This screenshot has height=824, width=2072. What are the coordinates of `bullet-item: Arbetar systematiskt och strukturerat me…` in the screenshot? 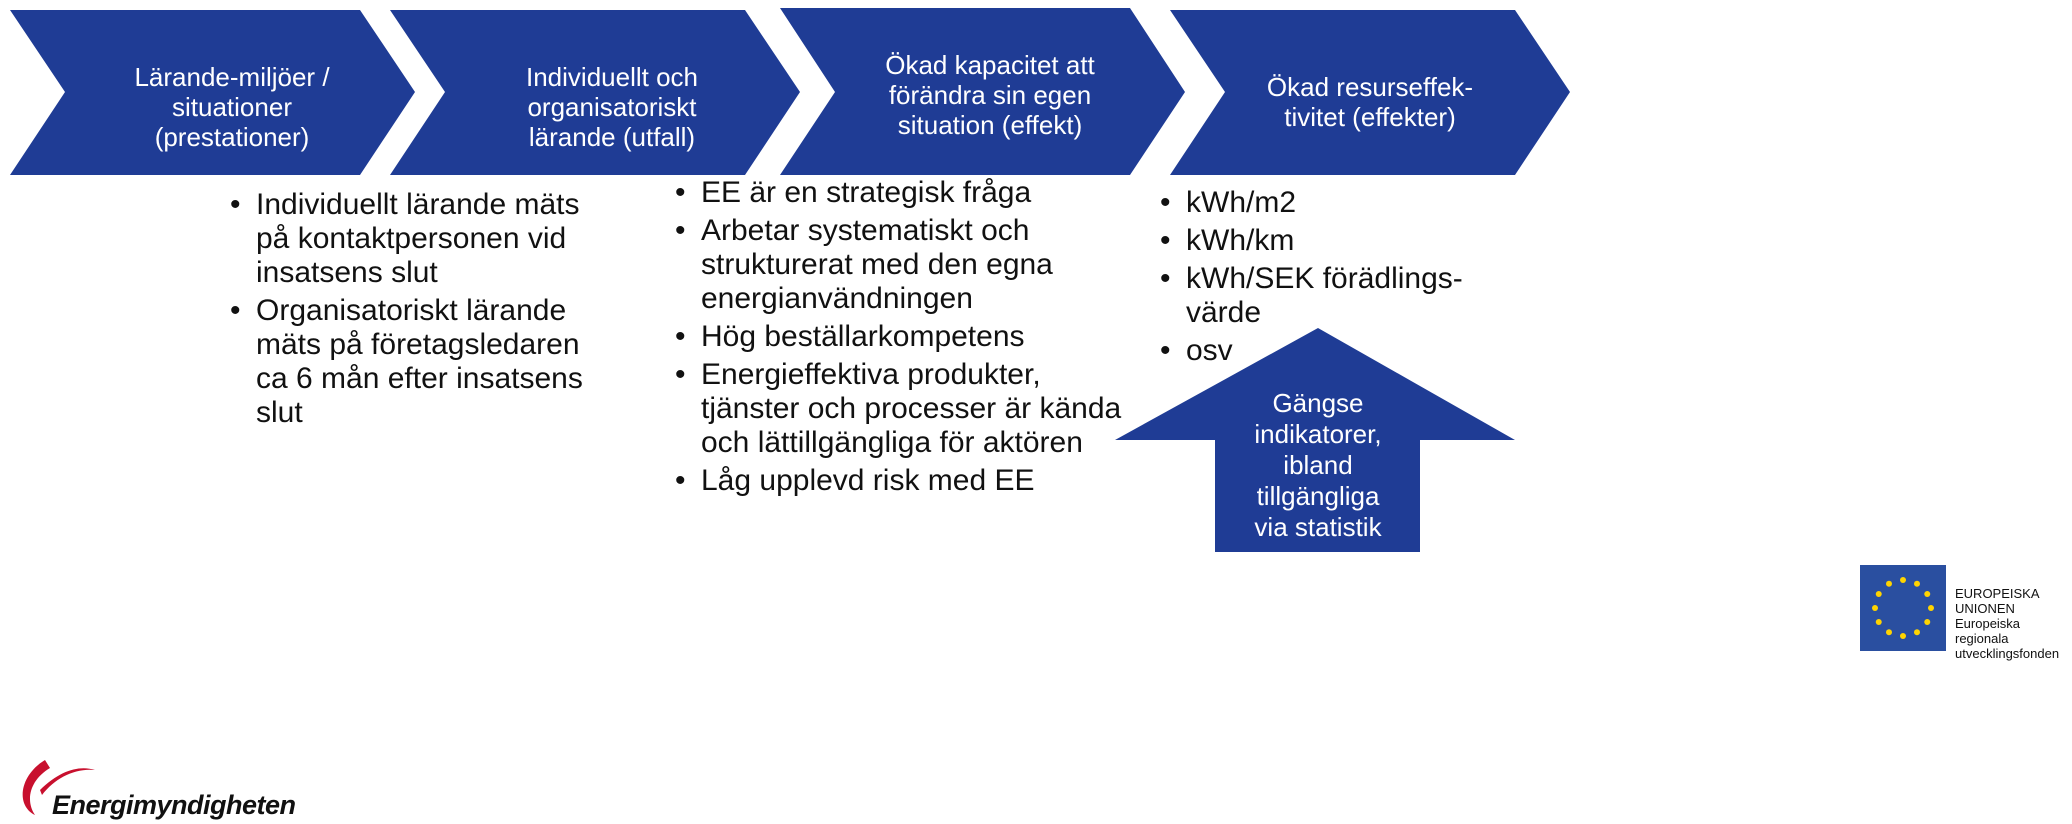 It's located at (903, 265).